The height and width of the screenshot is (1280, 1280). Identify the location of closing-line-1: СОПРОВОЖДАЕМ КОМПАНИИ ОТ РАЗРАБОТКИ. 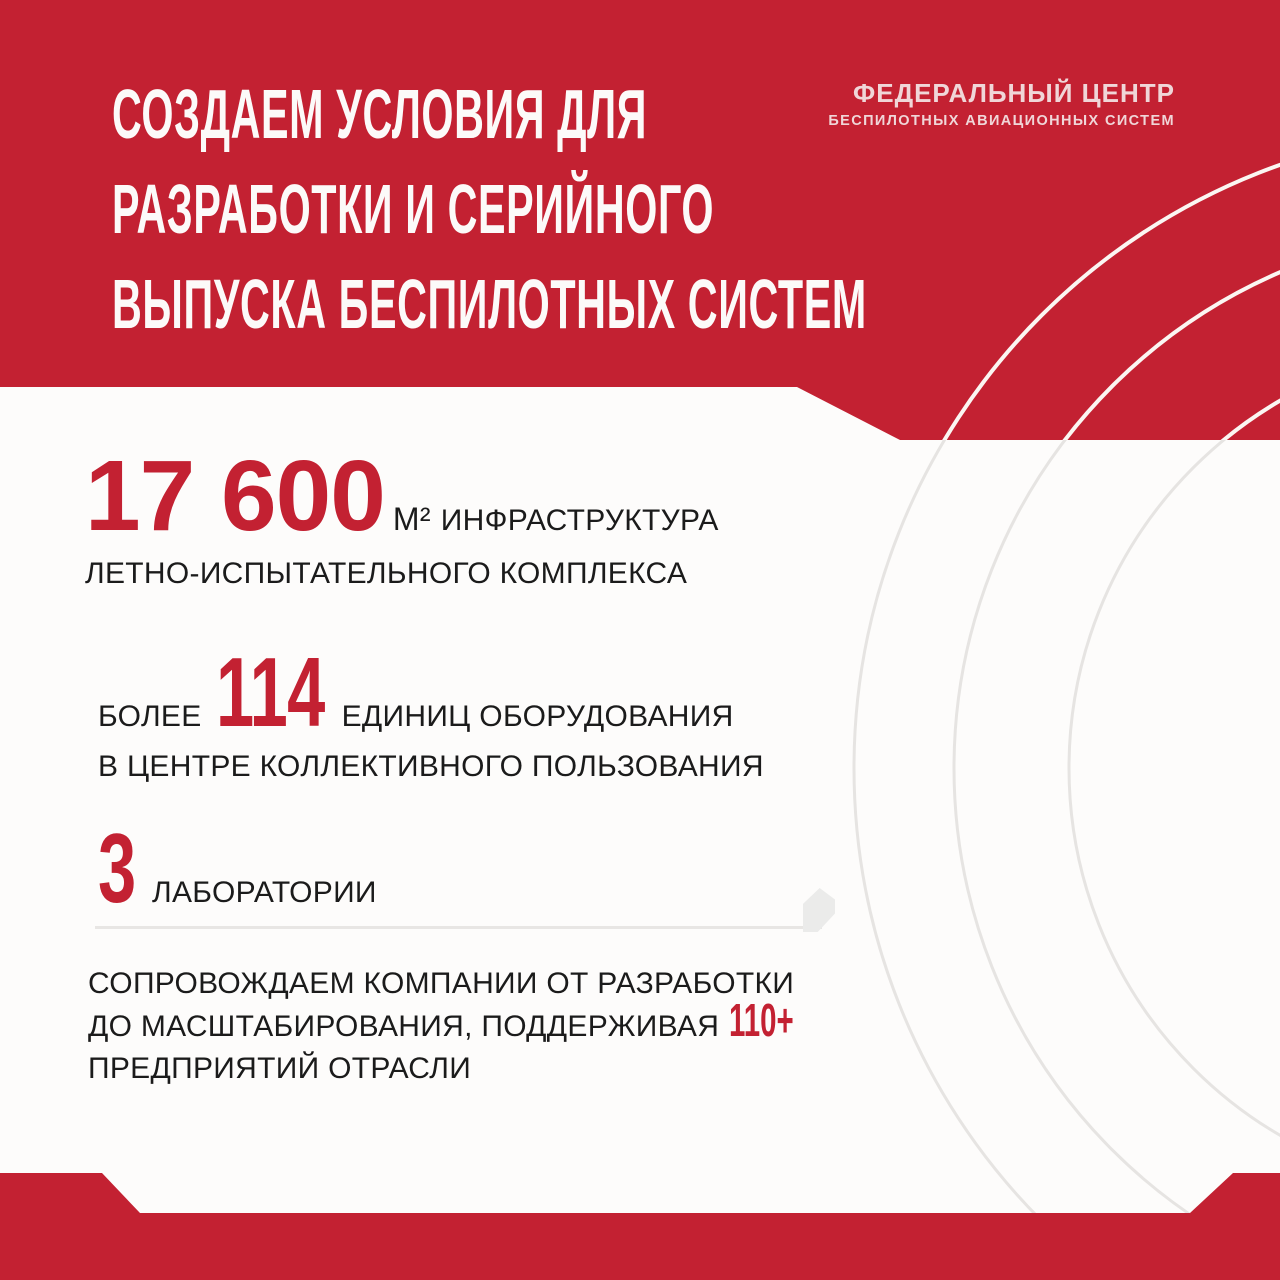
(441, 983).